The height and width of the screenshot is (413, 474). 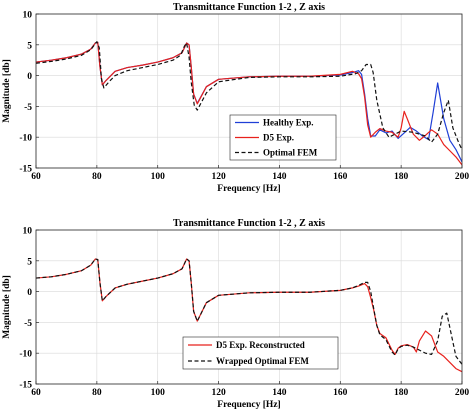 What do you see at coordinates (262, 361) in the screenshot?
I see `legend-label: Wrapped Optimal FEM` at bounding box center [262, 361].